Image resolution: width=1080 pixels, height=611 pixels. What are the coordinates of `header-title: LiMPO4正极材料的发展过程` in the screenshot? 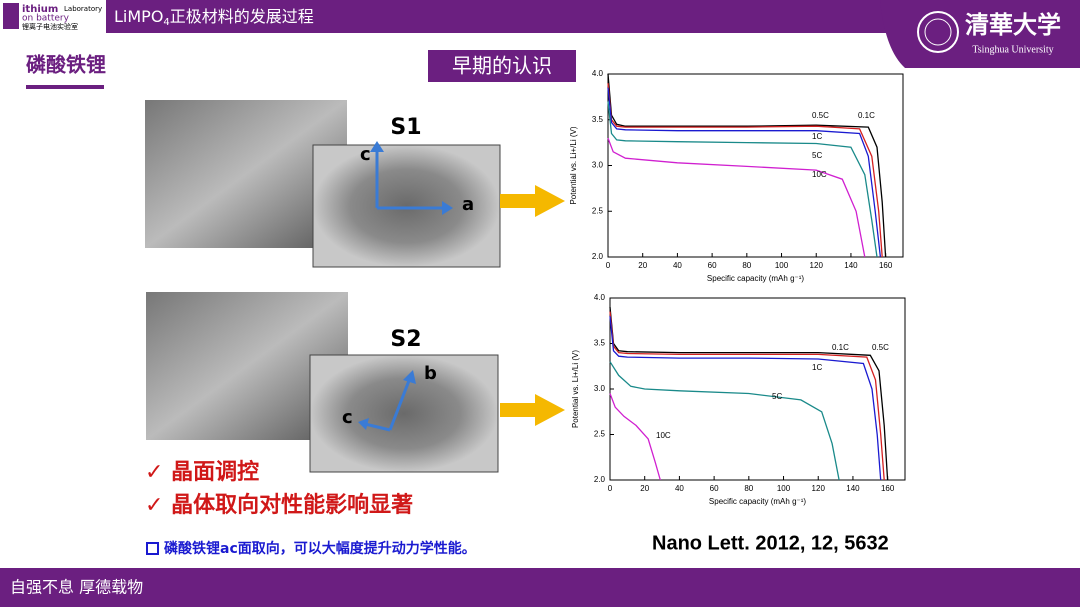 It's located at (214, 18).